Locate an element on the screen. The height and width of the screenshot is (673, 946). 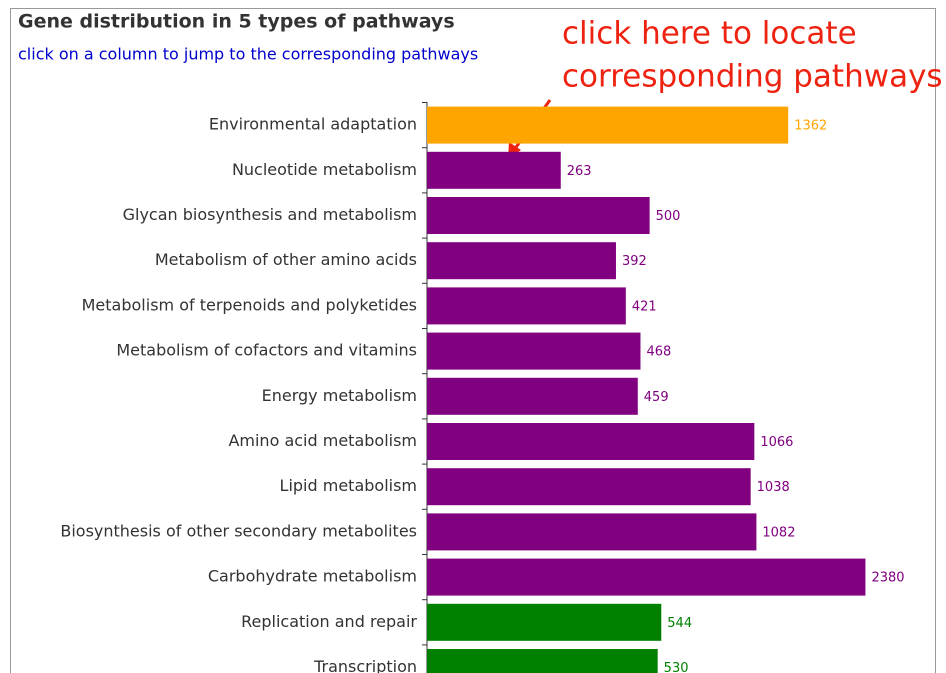
value-label: 1038 is located at coordinates (773, 487).